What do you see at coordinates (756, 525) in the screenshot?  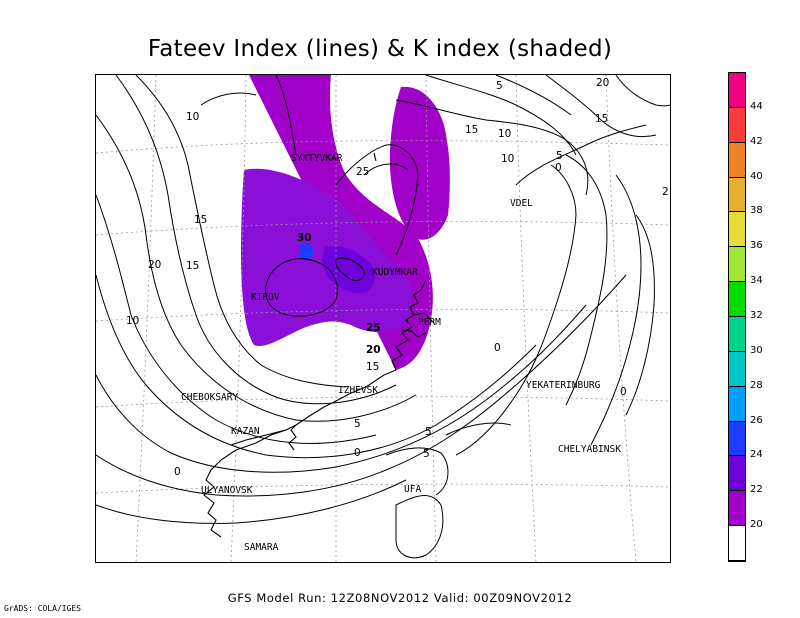 I see `legend-level-label: 20` at bounding box center [756, 525].